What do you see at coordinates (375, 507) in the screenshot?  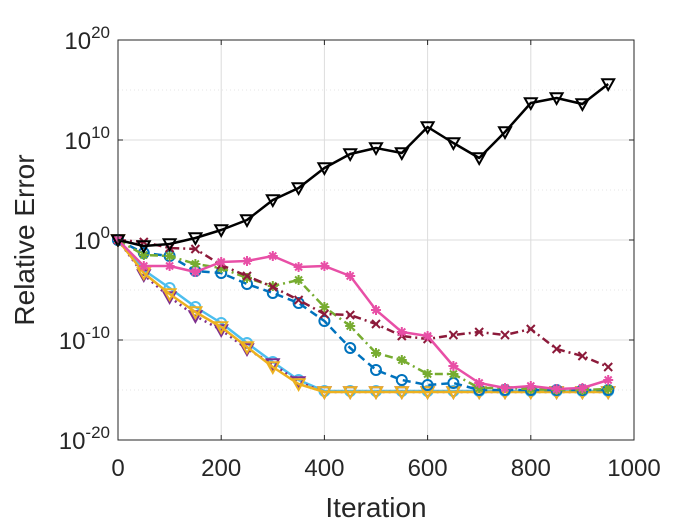 I see `x-axis-title: Iteration` at bounding box center [375, 507].